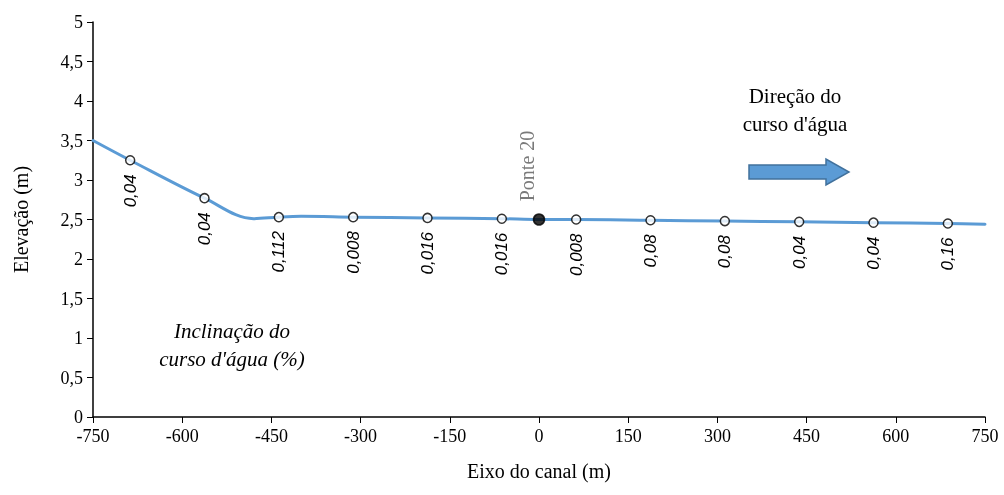  Describe the element at coordinates (71, 377) in the screenshot. I see `y-tick-label: 0,5` at that location.